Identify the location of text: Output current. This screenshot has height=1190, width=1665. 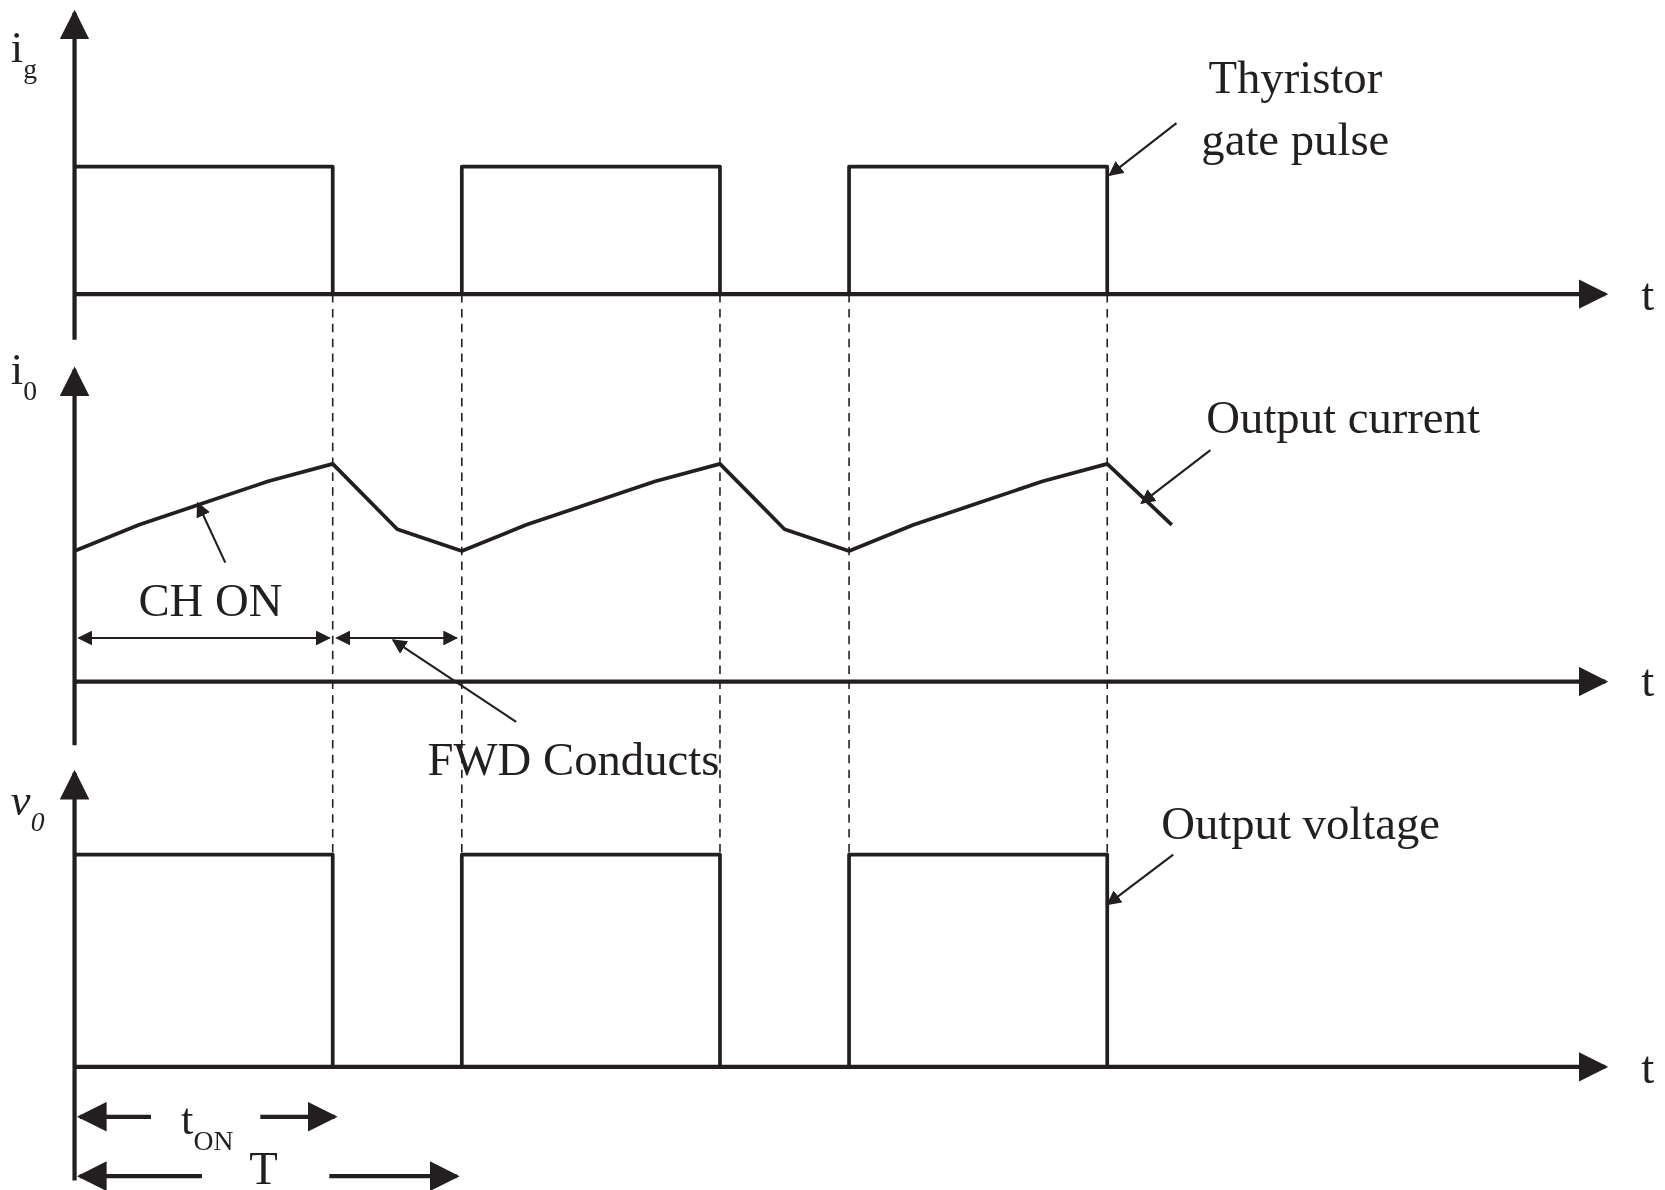
(1343, 417).